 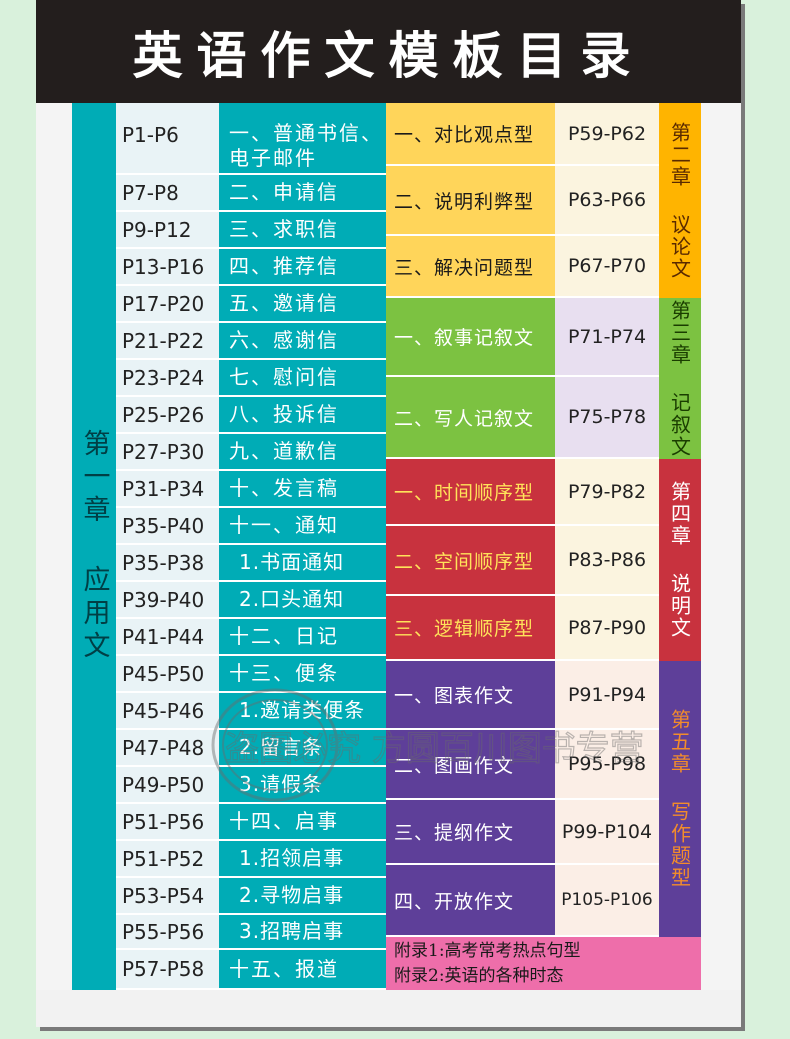 What do you see at coordinates (302, 304) in the screenshot?
I see `chapter1-row-topic: 五、邀请信` at bounding box center [302, 304].